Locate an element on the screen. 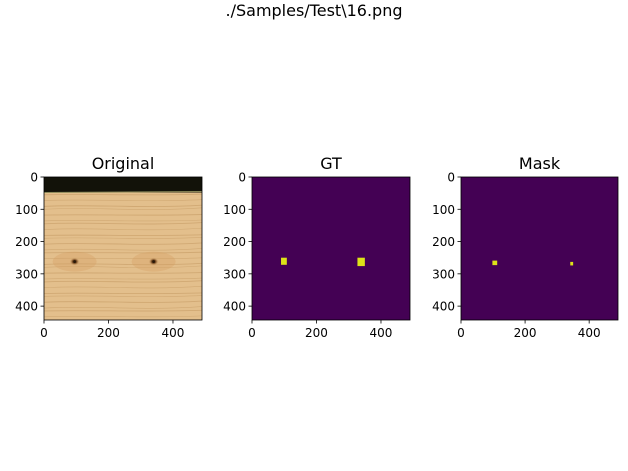  figure-suptitle: ./Samples/Test\16.png is located at coordinates (314, 10).